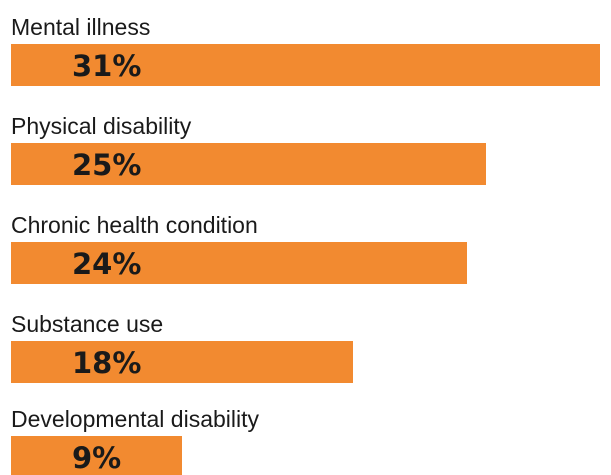  What do you see at coordinates (107, 264) in the screenshot?
I see `data-label: 24%` at bounding box center [107, 264].